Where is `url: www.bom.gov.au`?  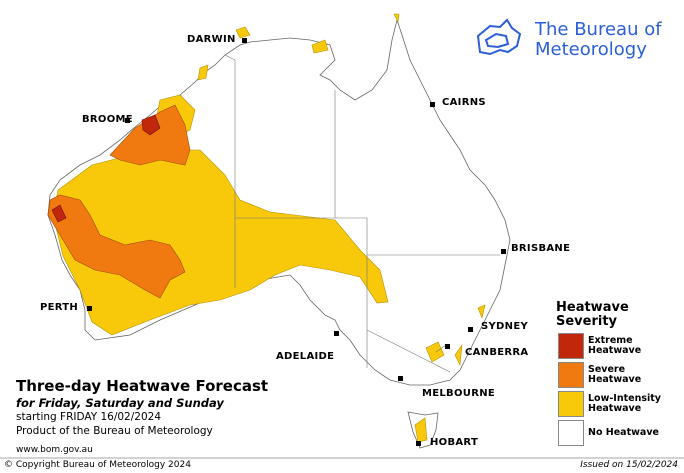 url: www.bom.gov.au is located at coordinates (54, 450).